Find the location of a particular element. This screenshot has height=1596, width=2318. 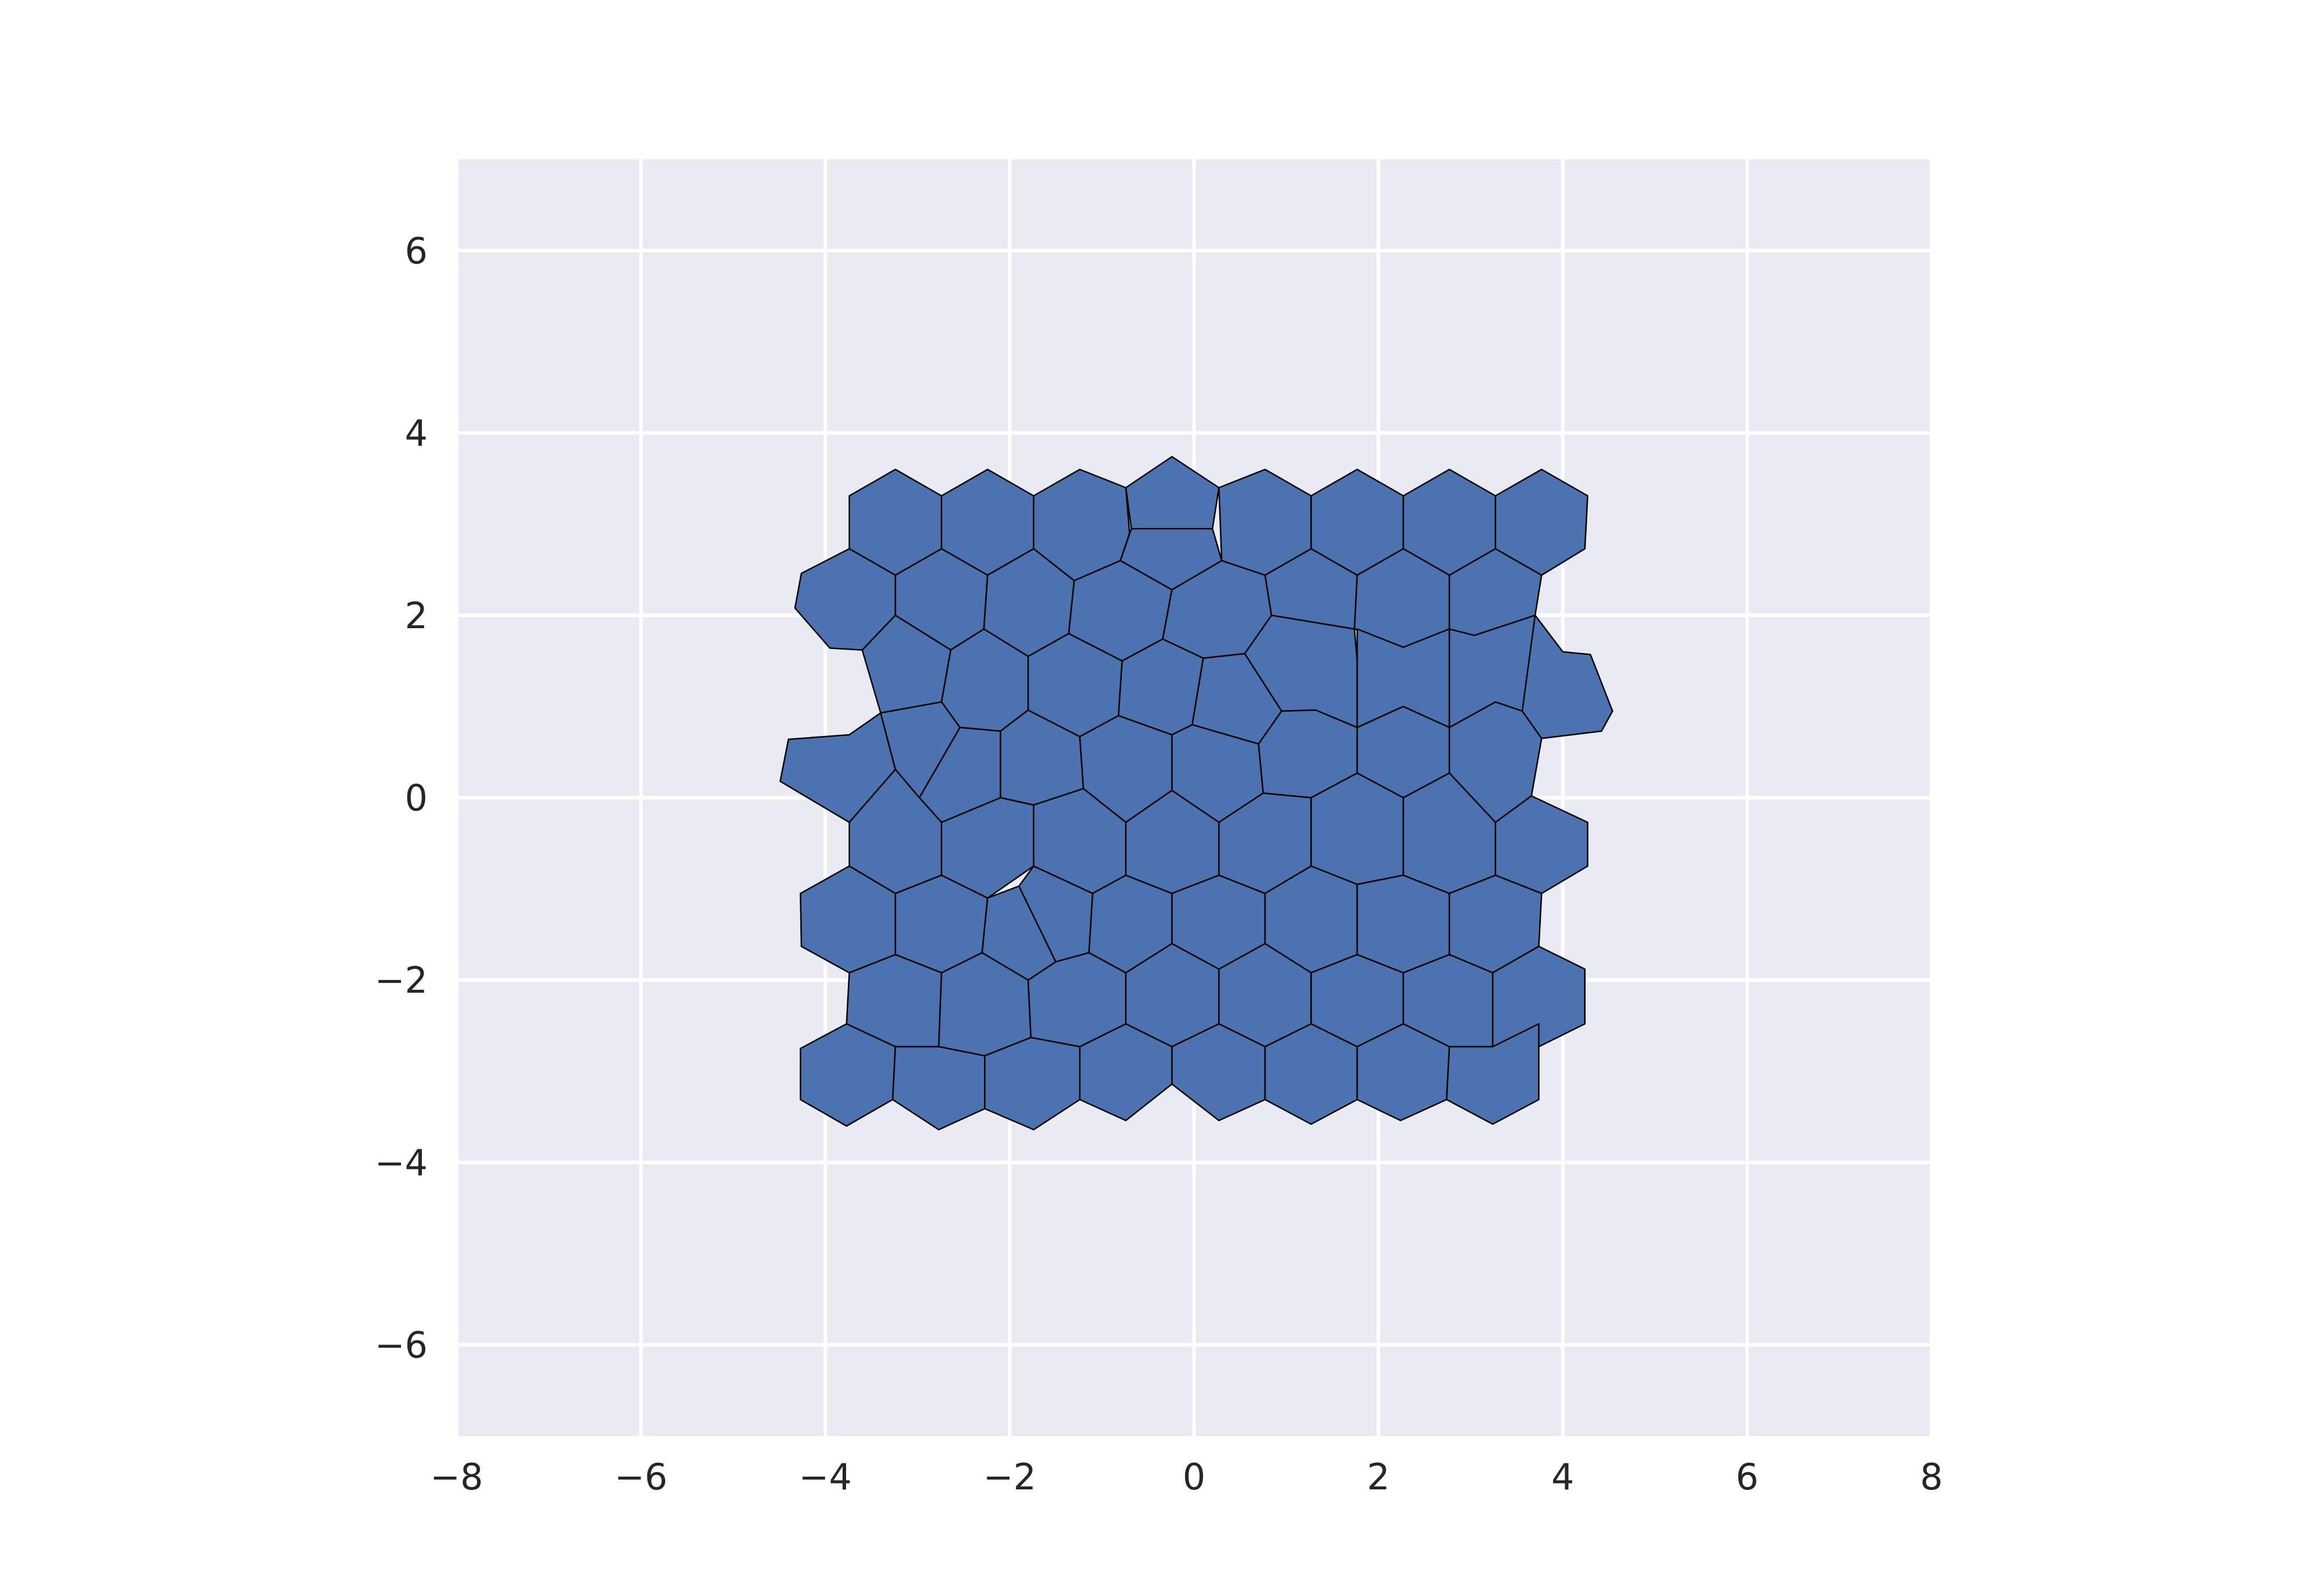

x-tick-label: 0 is located at coordinates (1194, 1477).